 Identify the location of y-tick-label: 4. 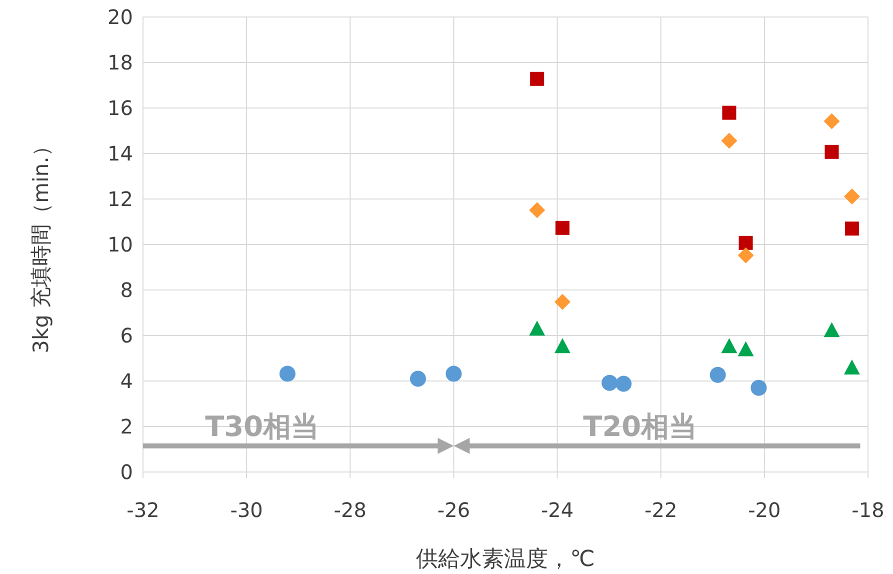
(126, 381).